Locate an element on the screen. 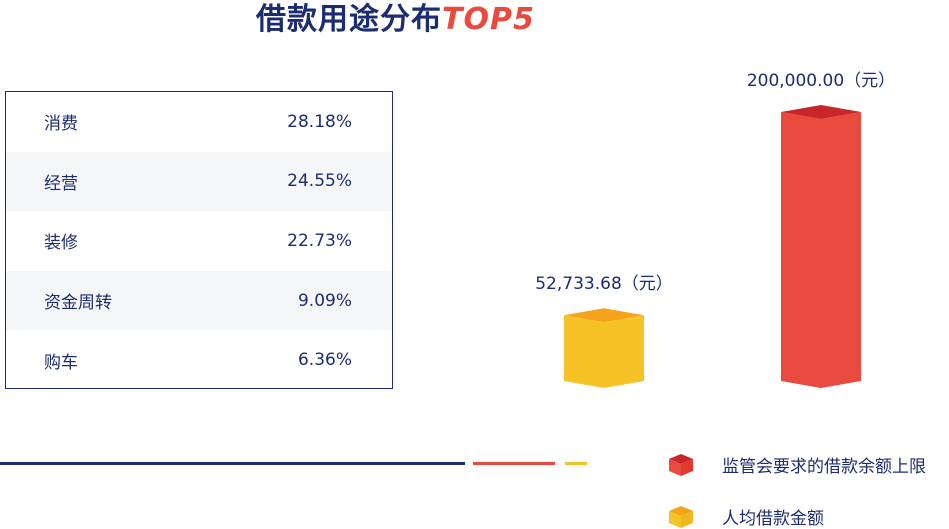  divider-red is located at coordinates (514, 463).